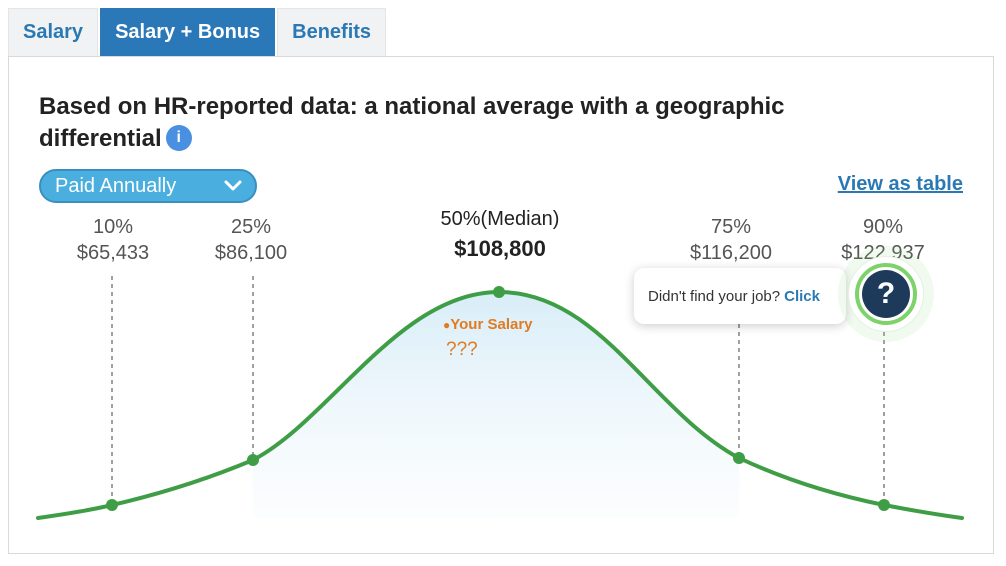 This screenshot has width=1006, height=566. I want to click on job-help-click-link: Click, so click(802, 296).